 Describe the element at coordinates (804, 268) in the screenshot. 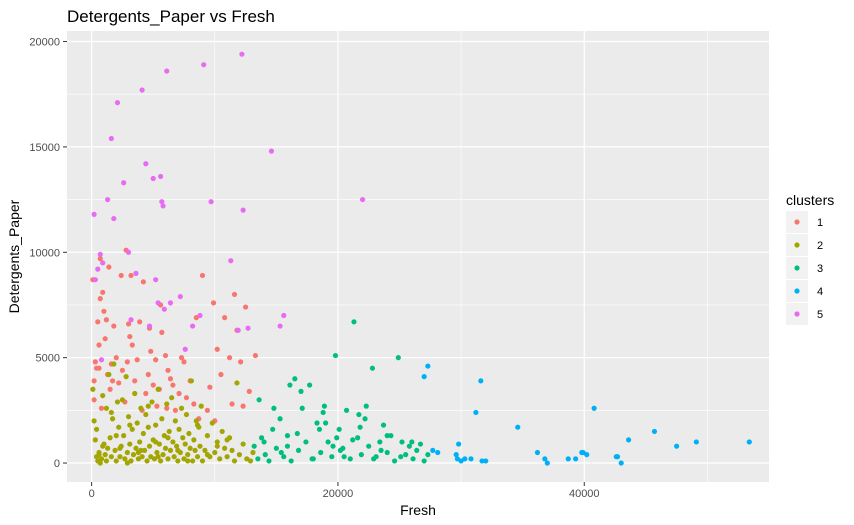

I see `legend-items: 1 2 3 4 5` at that location.